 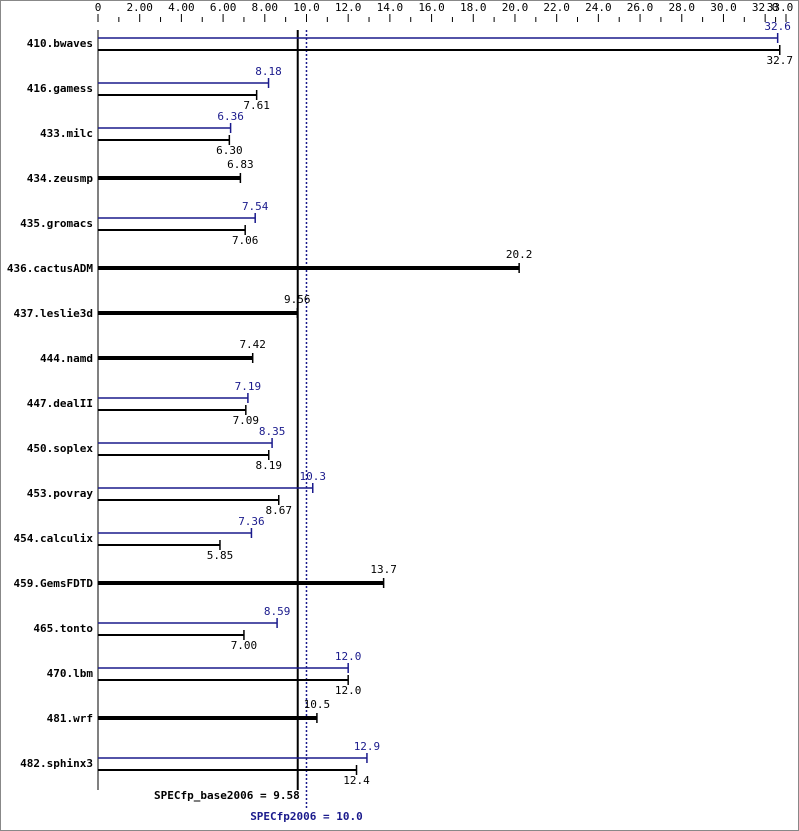 I want to click on x-tick-label: 14.0, so click(x=390, y=7).